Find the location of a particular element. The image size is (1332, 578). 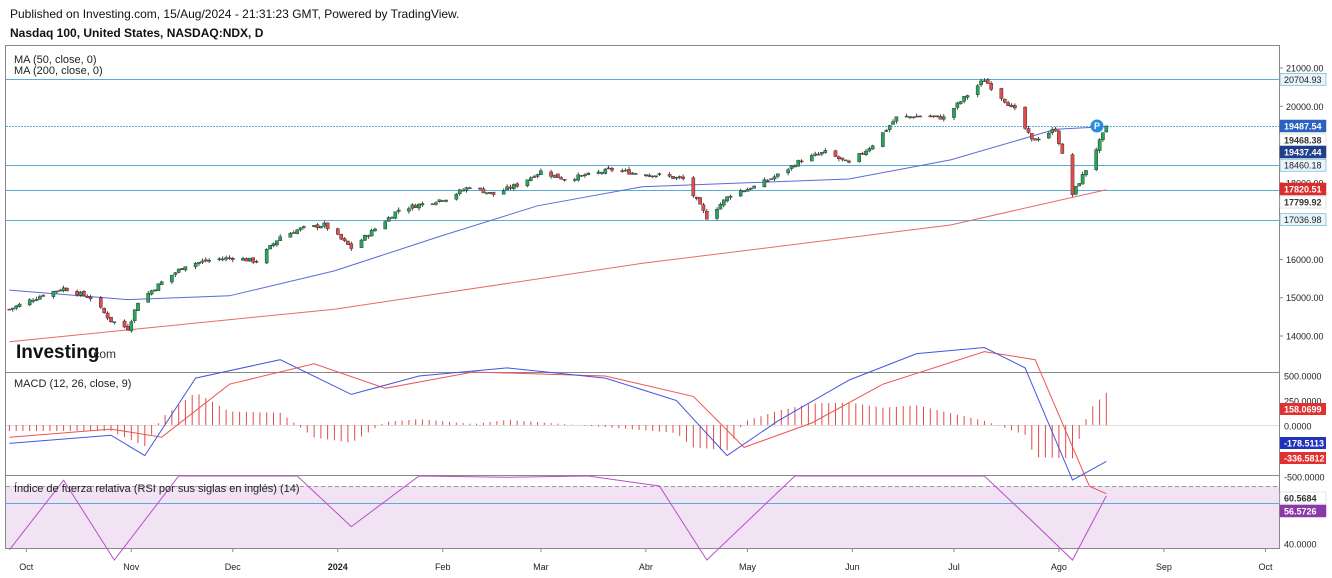

price-tick-label: 16000.00 is located at coordinates (1305, 260).